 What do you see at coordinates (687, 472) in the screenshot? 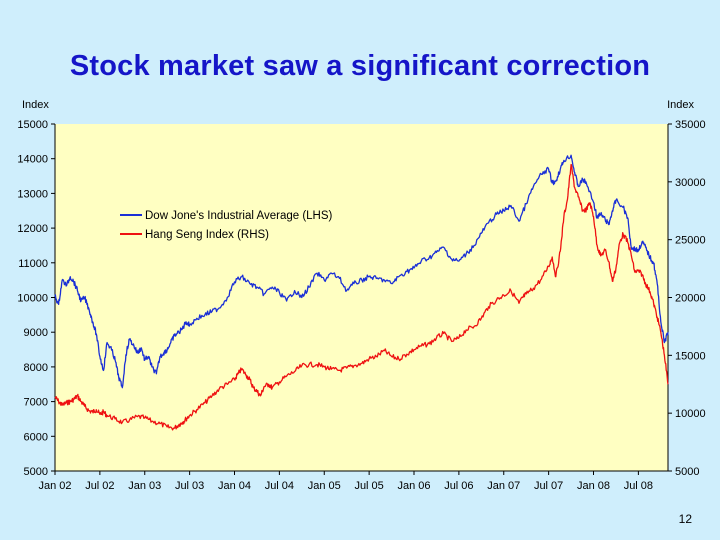
I see `right-tick-label: 5000` at bounding box center [687, 472].